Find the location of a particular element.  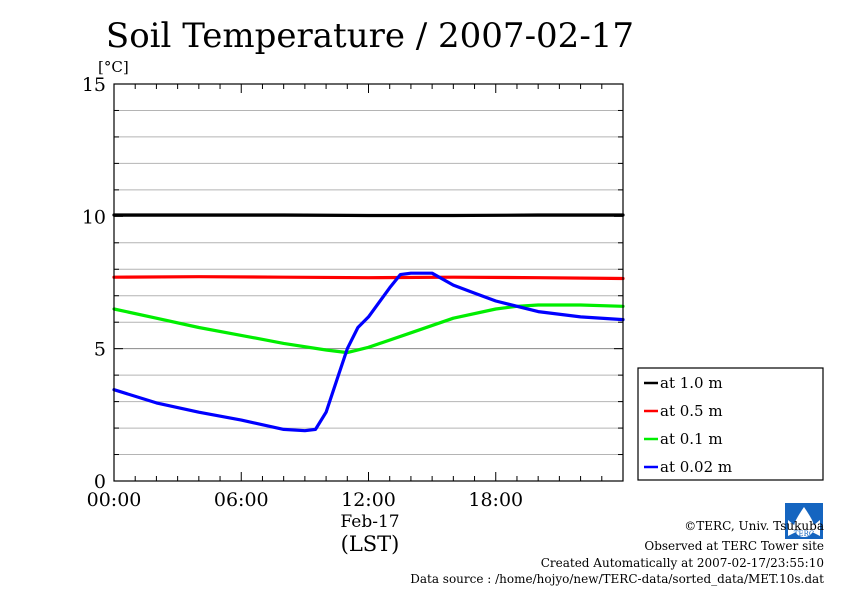

legend-item: at 1.0 m is located at coordinates (683, 383).